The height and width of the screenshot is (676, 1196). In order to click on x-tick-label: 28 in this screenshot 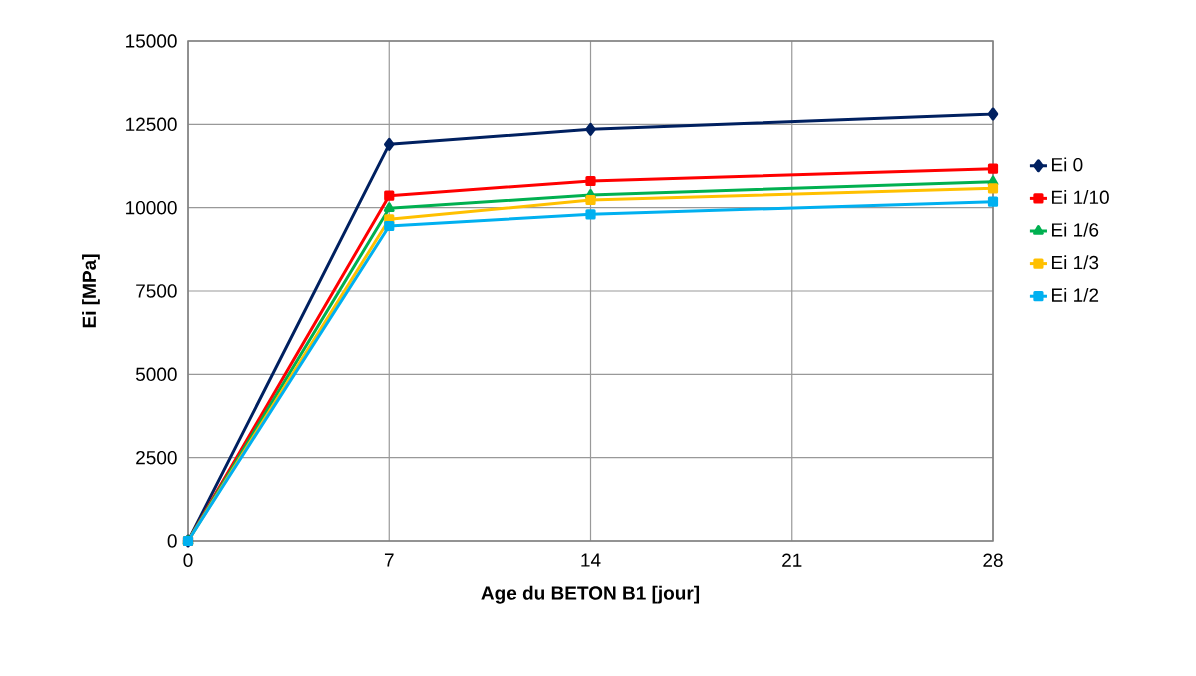, I will do `click(993, 560)`.